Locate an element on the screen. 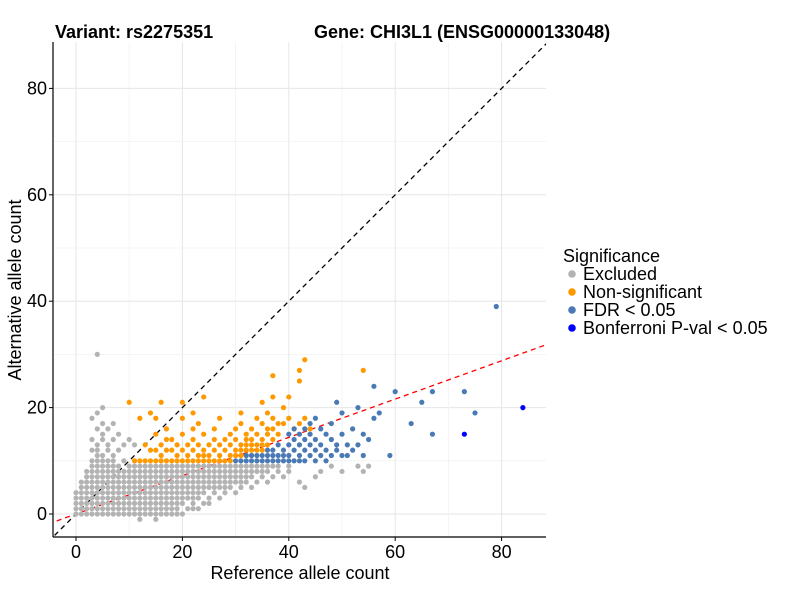  y-tick-label: 0 is located at coordinates (42, 514).